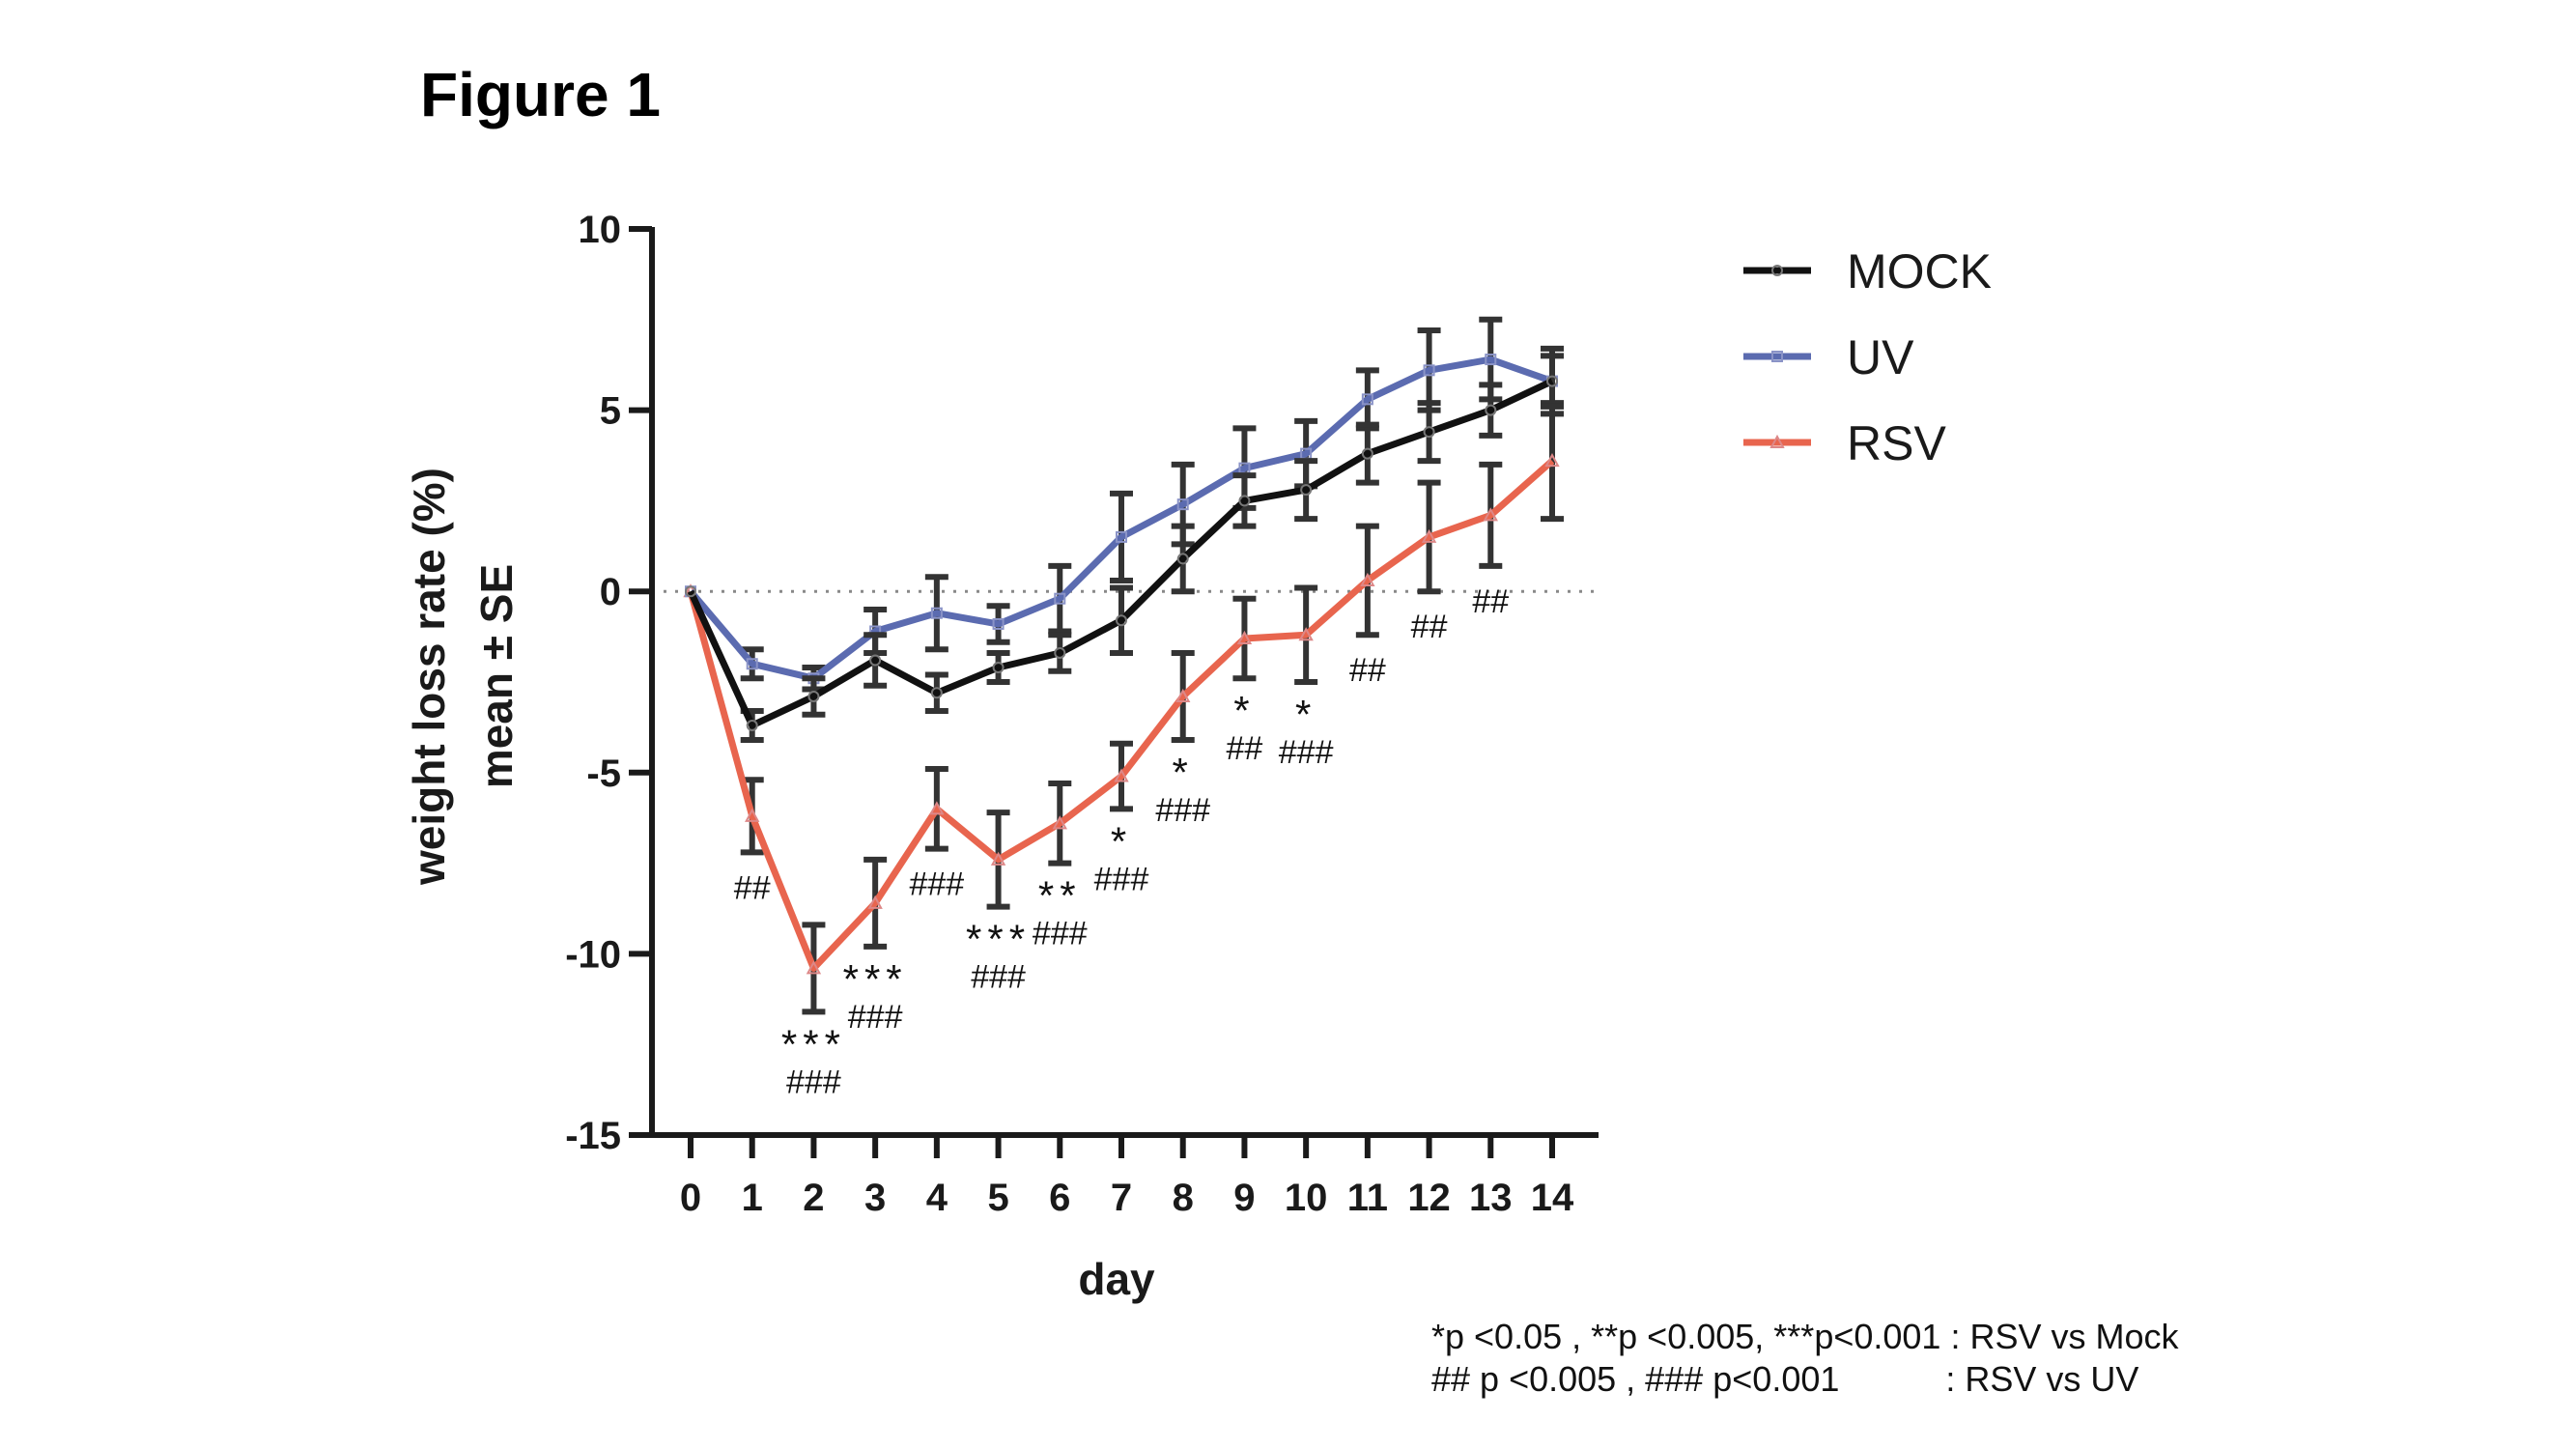 The image size is (2576, 1449). I want to click on x-tick-label-0: 0, so click(690, 1198).